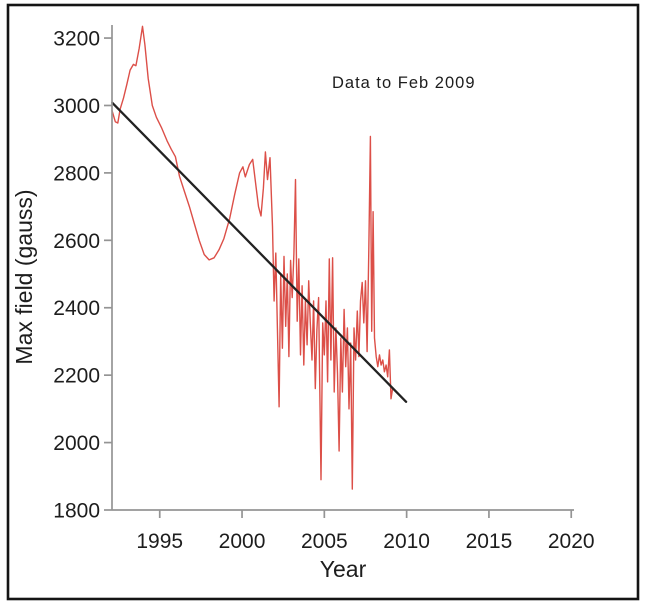 This screenshot has width=648, height=606. I want to click on y-axis-title: Max field (gauss), so click(24, 276).